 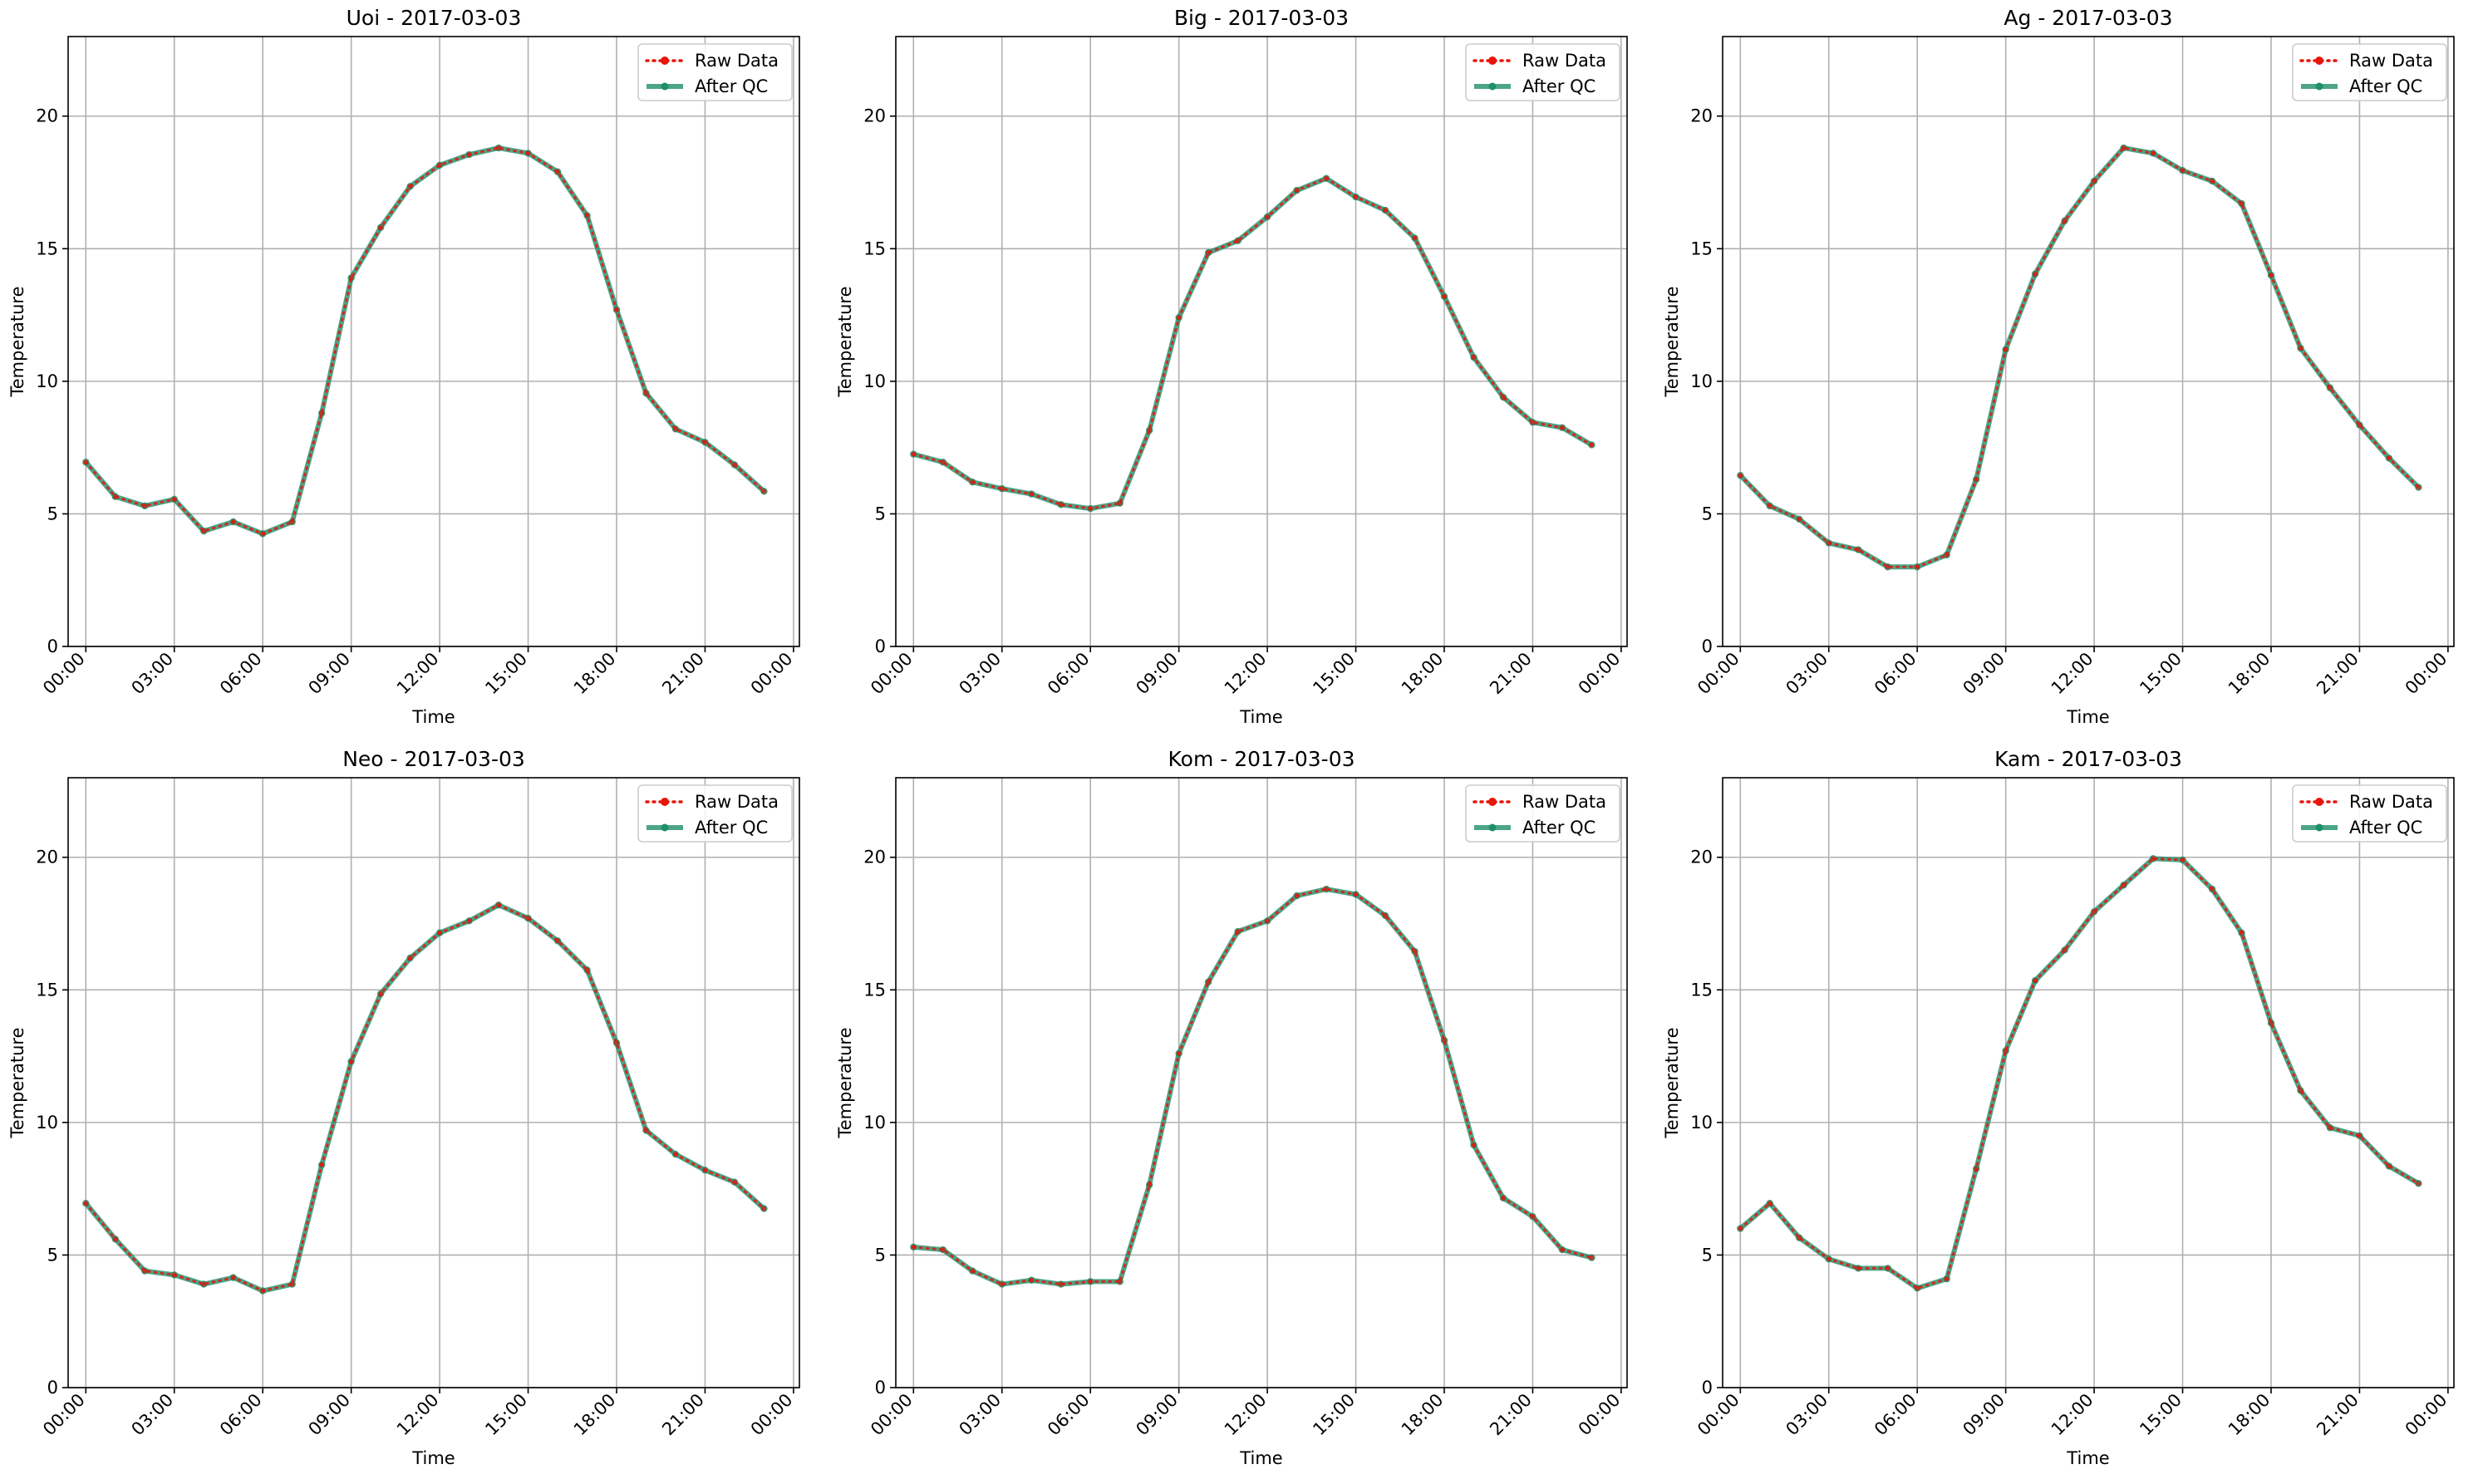 I want to click on y-tick-label: 10, so click(x=874, y=381).